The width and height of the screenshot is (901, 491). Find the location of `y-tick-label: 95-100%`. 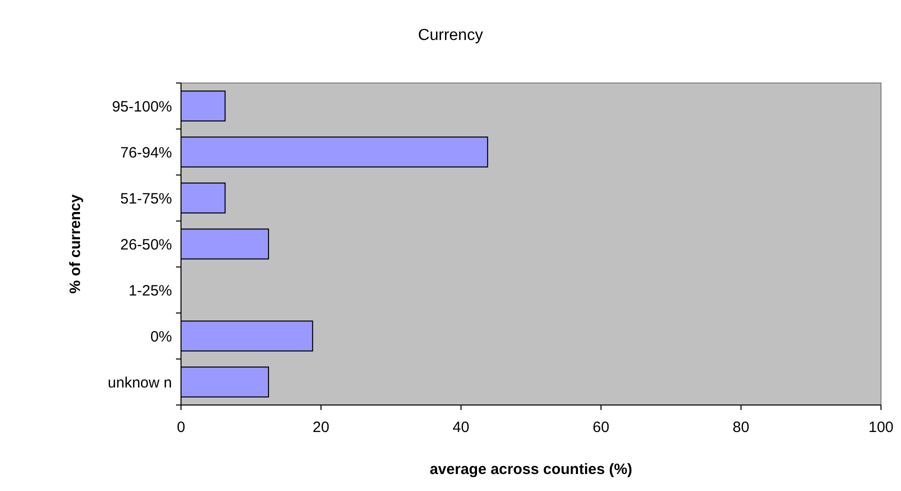

y-tick-label: 95-100% is located at coordinates (142, 107).